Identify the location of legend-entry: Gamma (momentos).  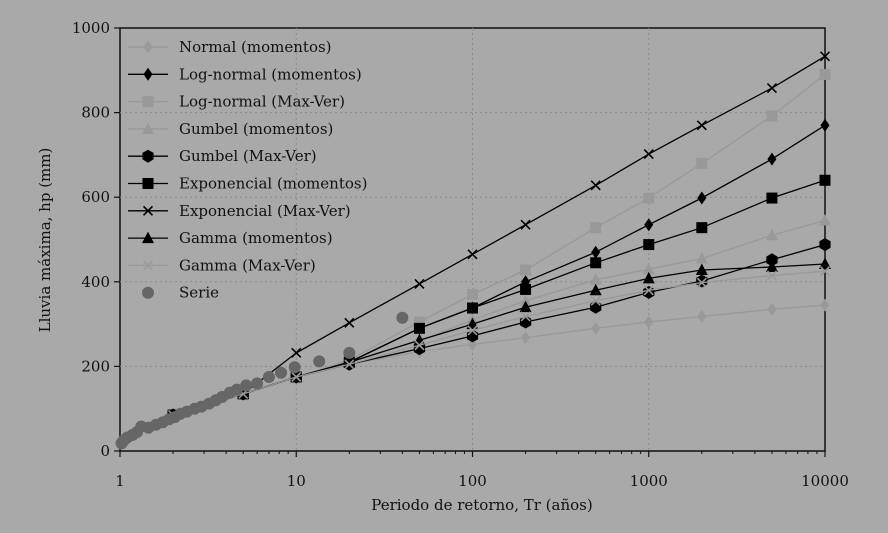
(230, 238).